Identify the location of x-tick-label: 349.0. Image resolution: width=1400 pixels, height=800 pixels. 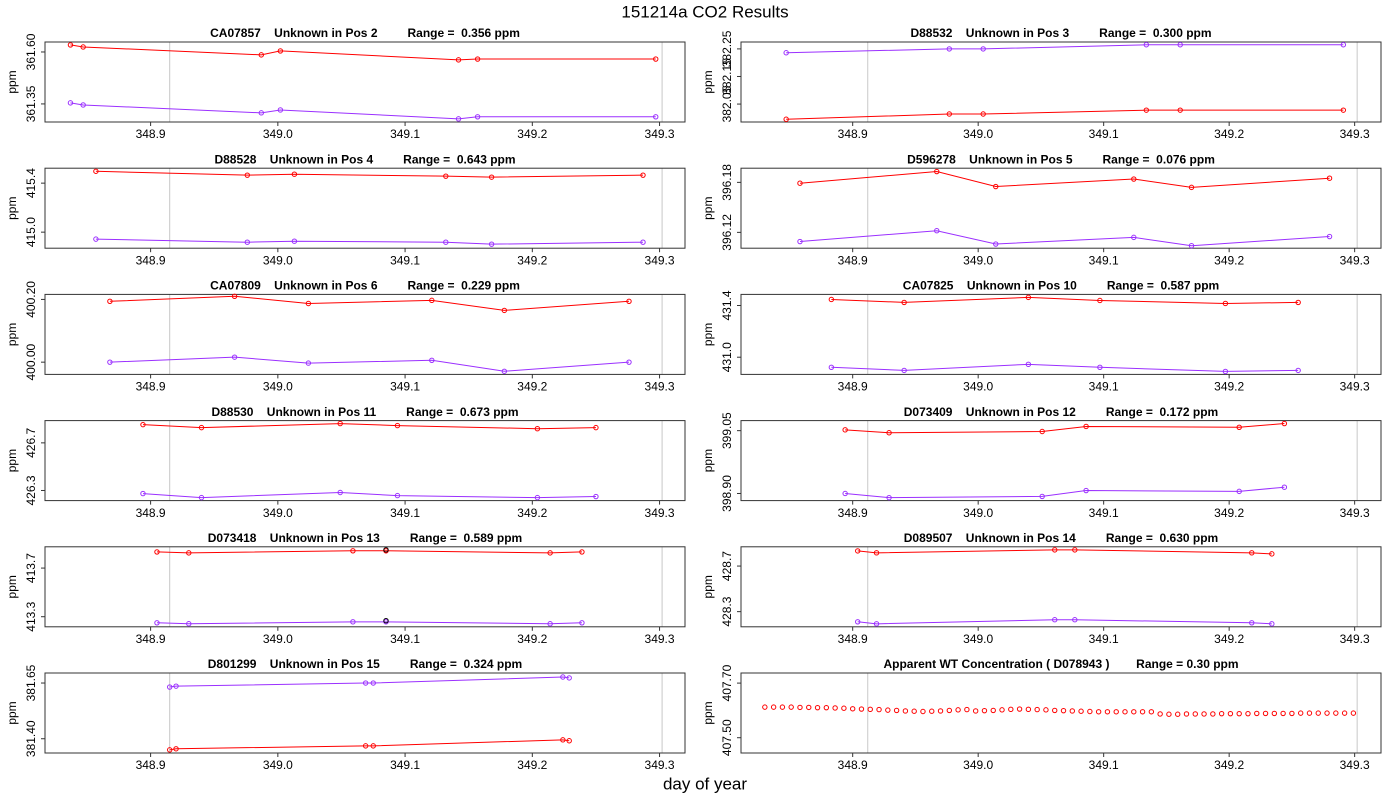
(278, 765).